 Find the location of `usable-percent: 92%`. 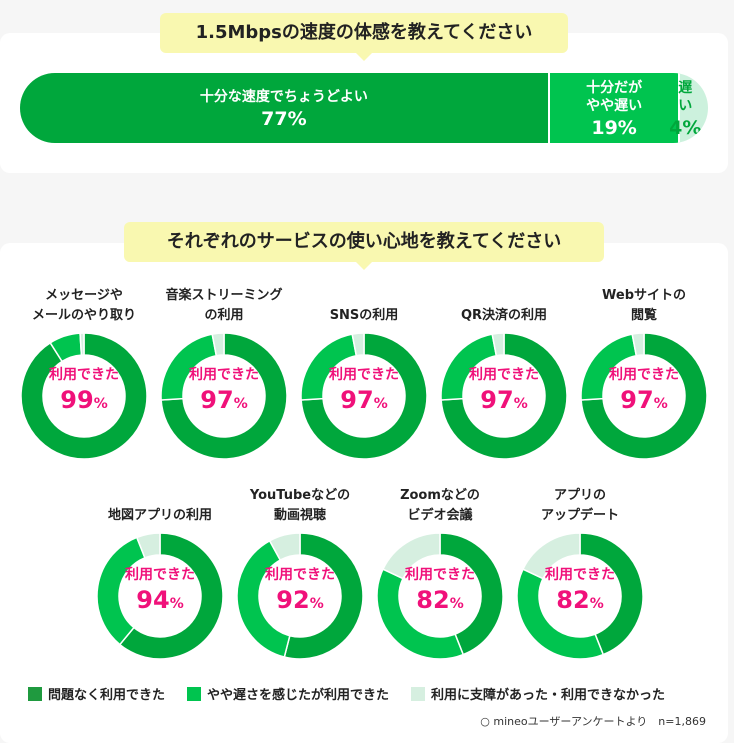

usable-percent: 92% is located at coordinates (300, 600).